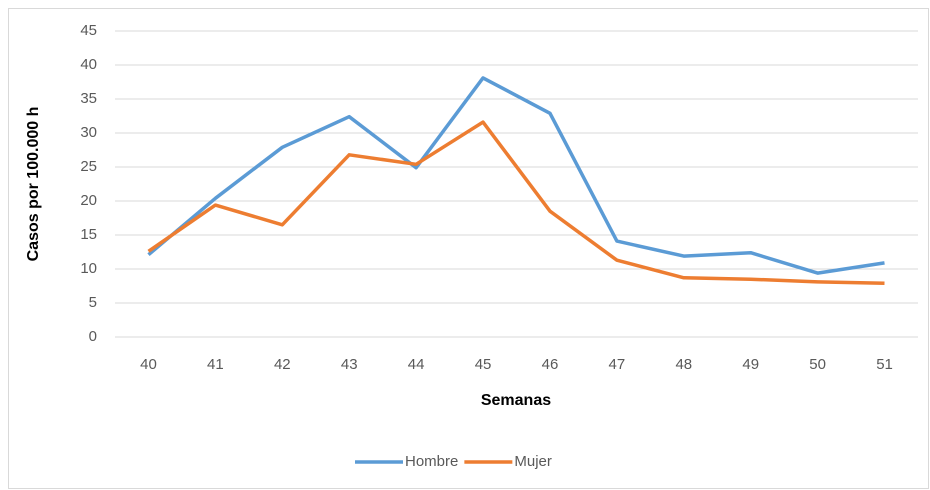  I want to click on y-tick-label: 30, so click(88, 132).